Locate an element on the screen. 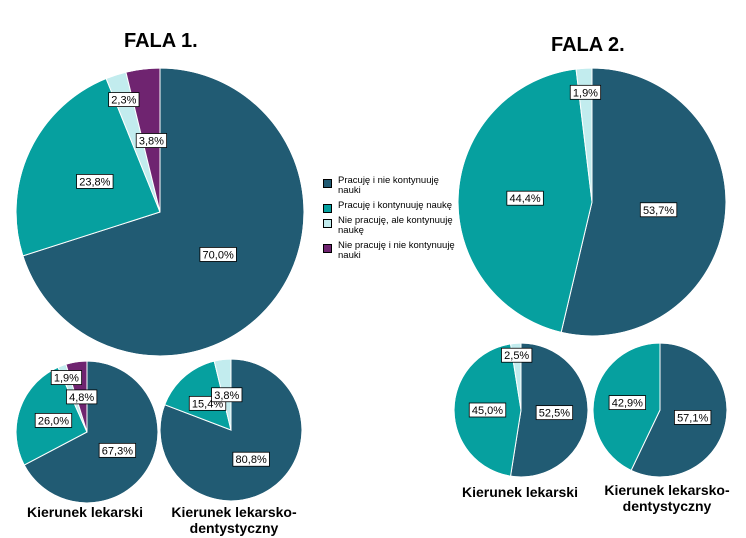  wave1-lekarski-data-label-3: 4,8% is located at coordinates (82, 397).